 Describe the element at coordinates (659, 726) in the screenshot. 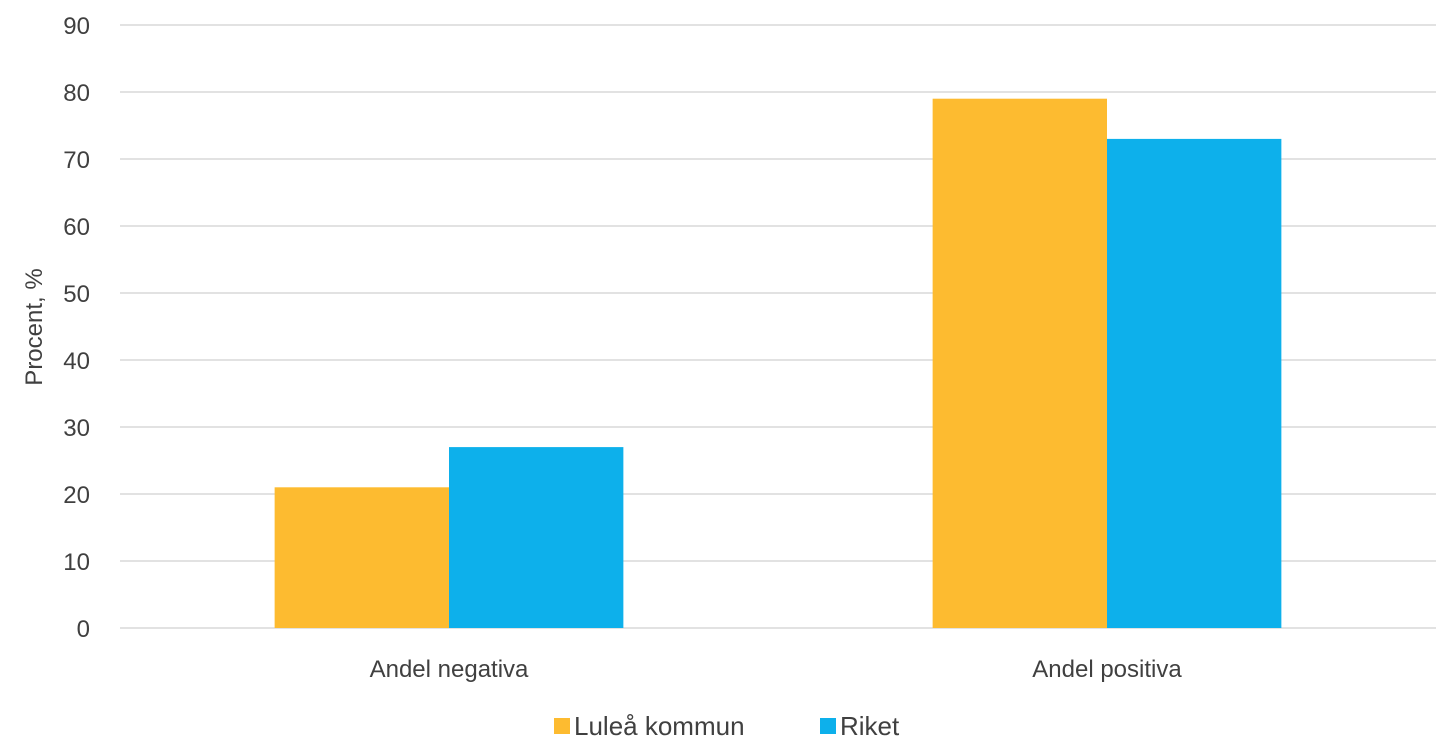

I see `legend-label: Luleå kommun` at that location.